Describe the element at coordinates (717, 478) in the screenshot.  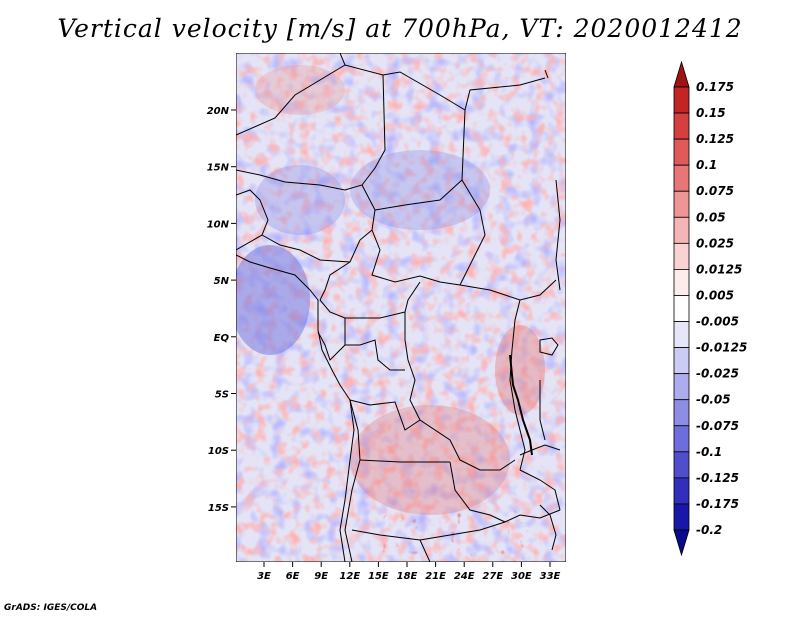
I see `colorbar-label: -0.125` at that location.